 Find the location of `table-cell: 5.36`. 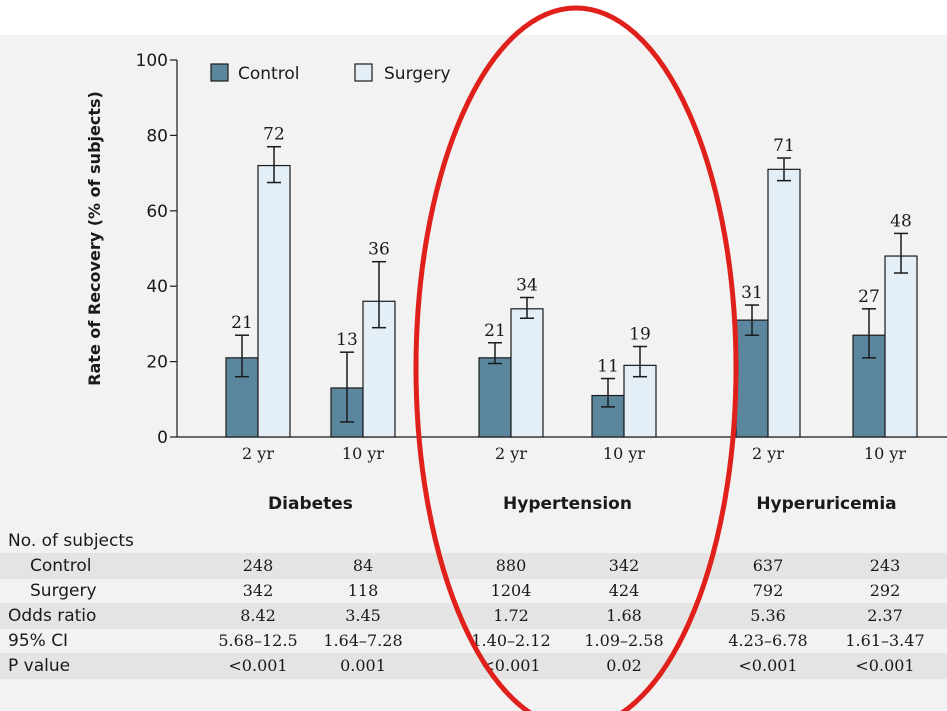

table-cell: 5.36 is located at coordinates (768, 615).